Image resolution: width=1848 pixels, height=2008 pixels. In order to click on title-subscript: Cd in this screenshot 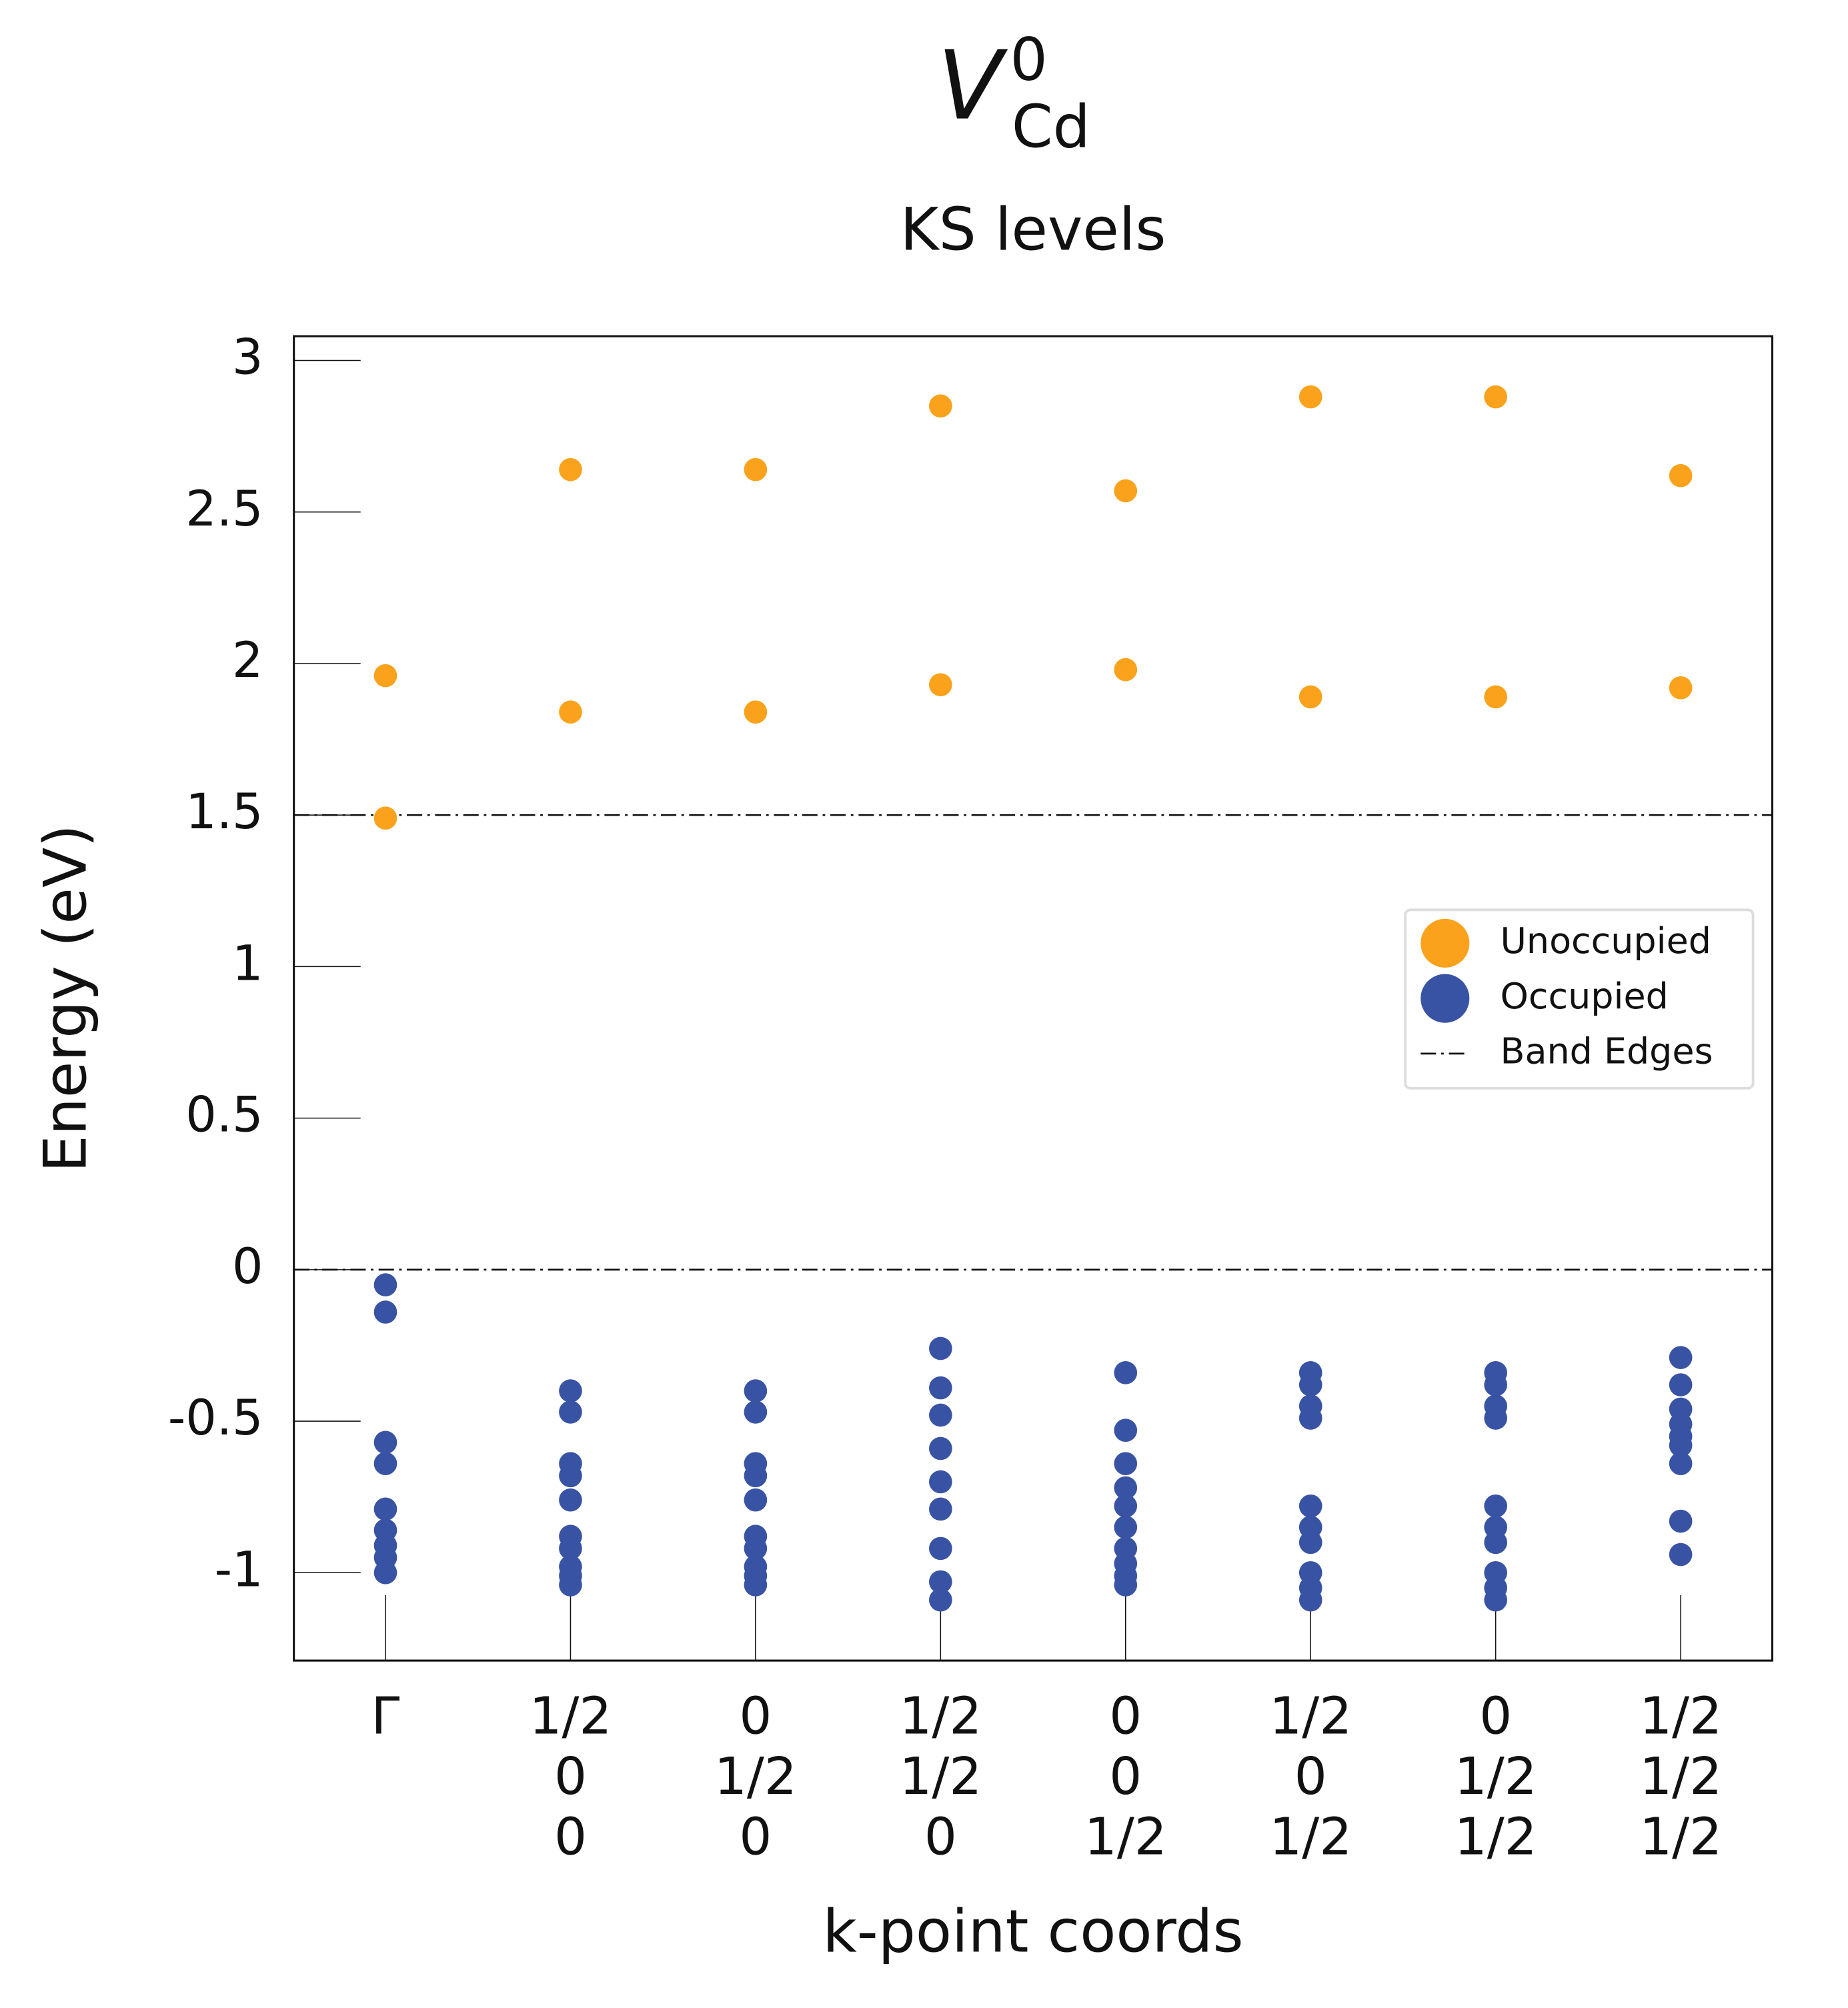, I will do `click(1051, 127)`.